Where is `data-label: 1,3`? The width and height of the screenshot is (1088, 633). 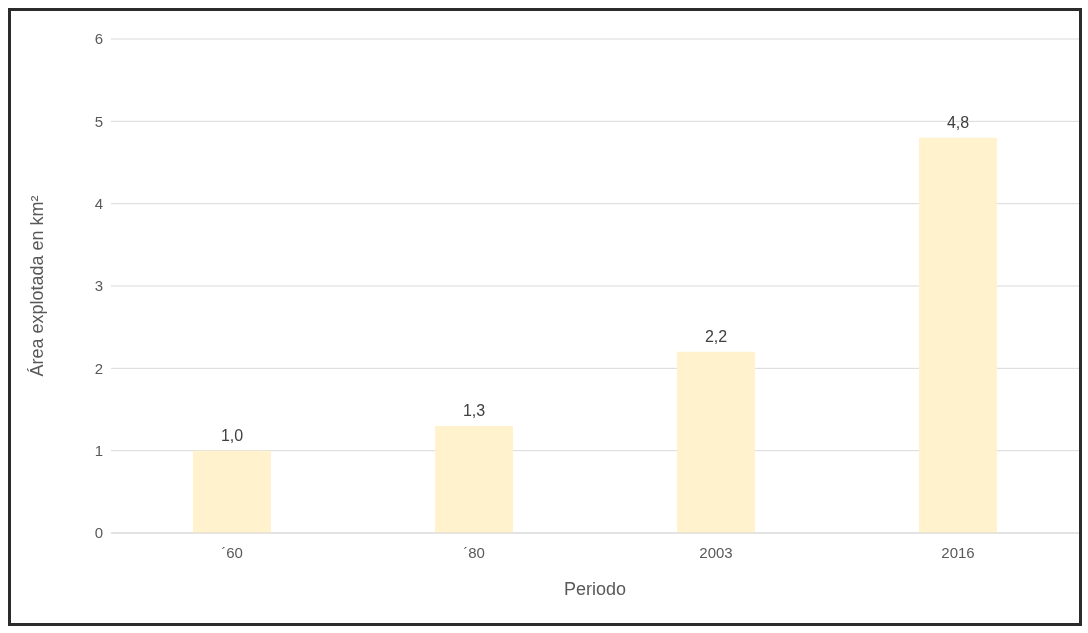 data-label: 1,3 is located at coordinates (474, 410).